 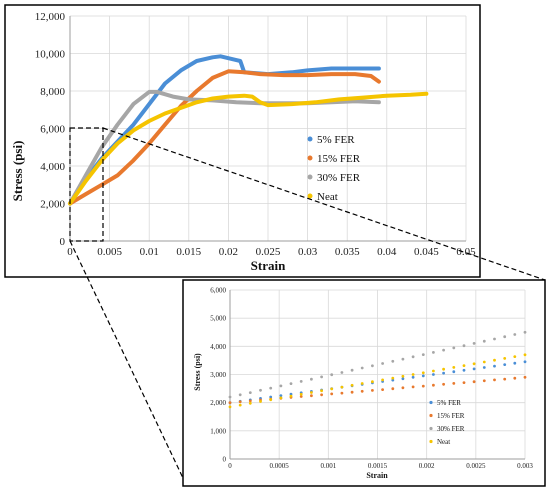 I want to click on main-x-tick-label: 0.02, so click(x=228, y=252).